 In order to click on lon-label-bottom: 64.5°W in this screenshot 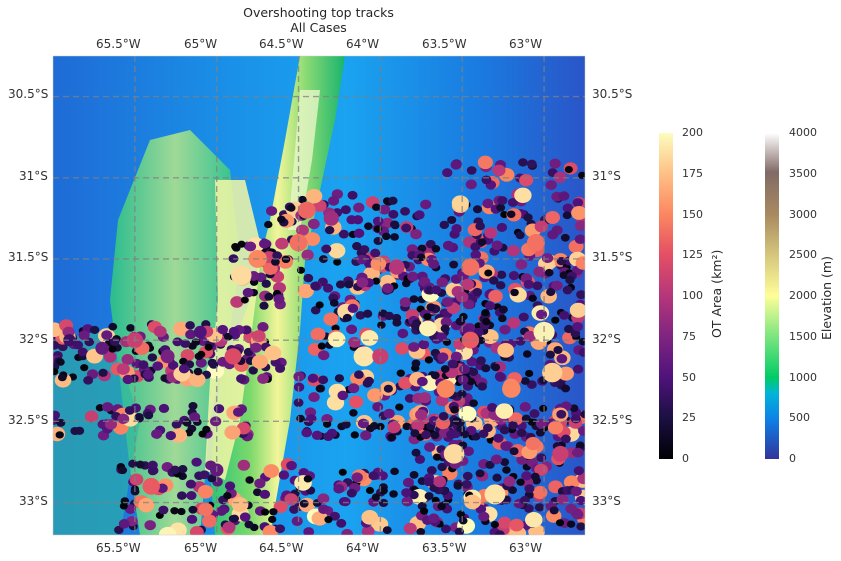, I will do `click(281, 548)`.